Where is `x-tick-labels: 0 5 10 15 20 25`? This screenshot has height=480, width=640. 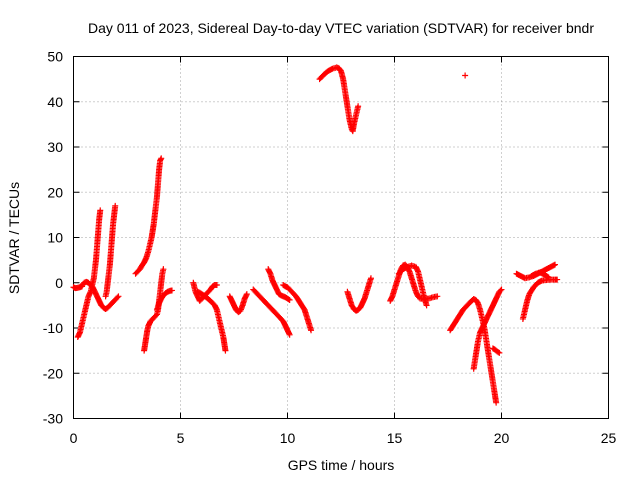
x-tick-labels: 0 5 10 15 20 25 is located at coordinates (343, 438).